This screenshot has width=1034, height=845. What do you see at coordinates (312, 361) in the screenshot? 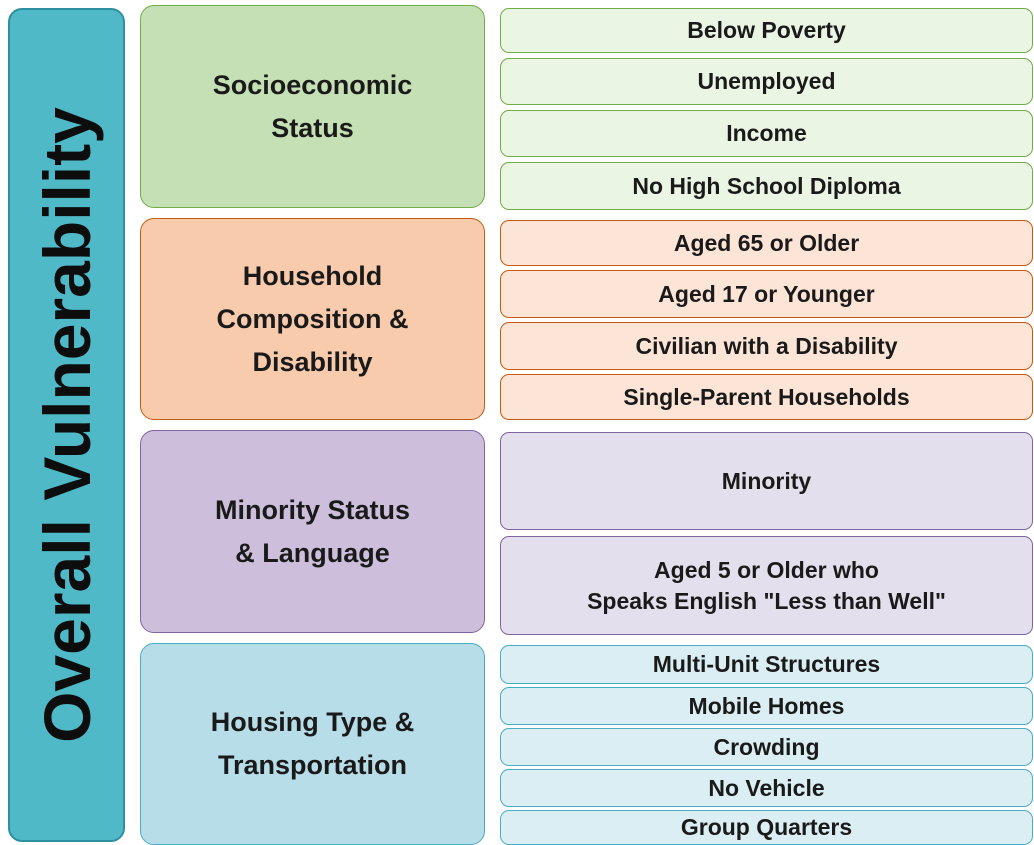
I see `theme-box-text: Disability` at bounding box center [312, 361].